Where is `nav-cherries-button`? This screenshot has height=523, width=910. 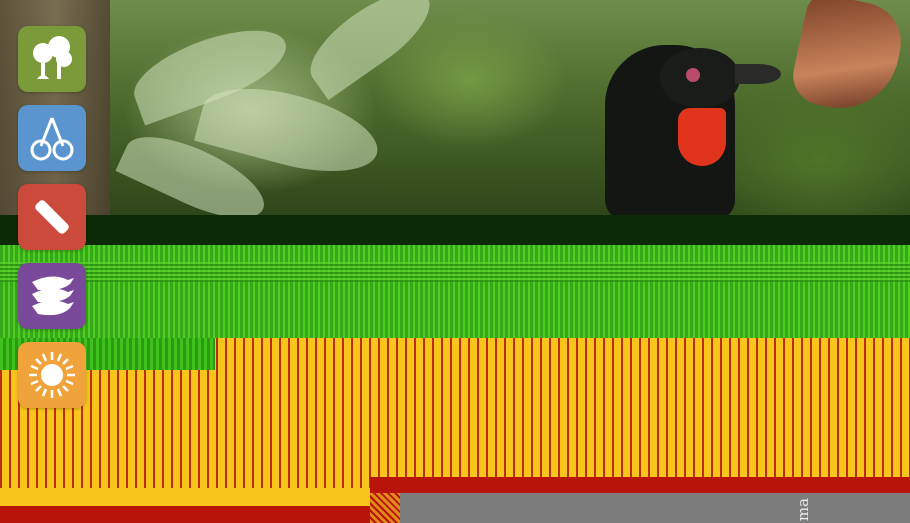
nav-cherries-button is located at coordinates (52, 138).